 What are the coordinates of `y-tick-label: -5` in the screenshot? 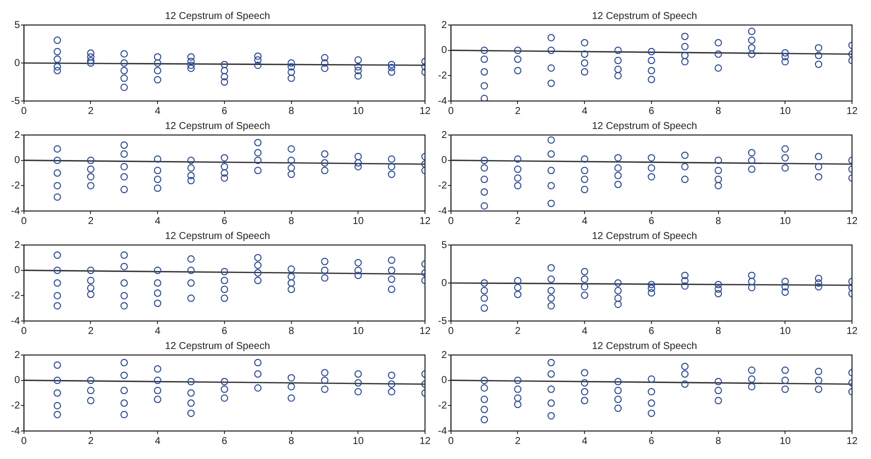 It's located at (15, 101).